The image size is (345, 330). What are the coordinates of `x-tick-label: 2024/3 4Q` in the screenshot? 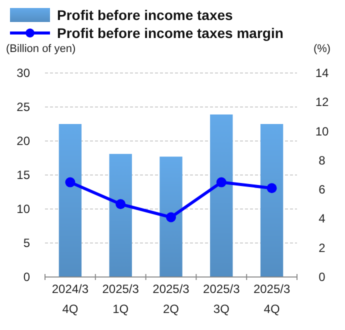 It's located at (70, 299).